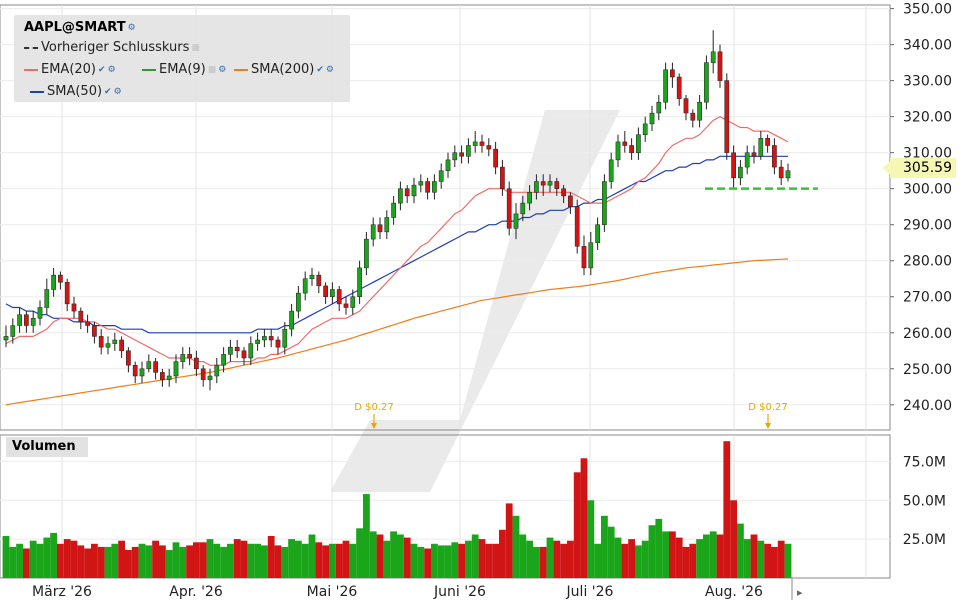 The width and height of the screenshot is (960, 600). Describe the element at coordinates (76, 91) in the screenshot. I see `legend-item-sma50: SMA(50) ✔ ⚙` at that location.